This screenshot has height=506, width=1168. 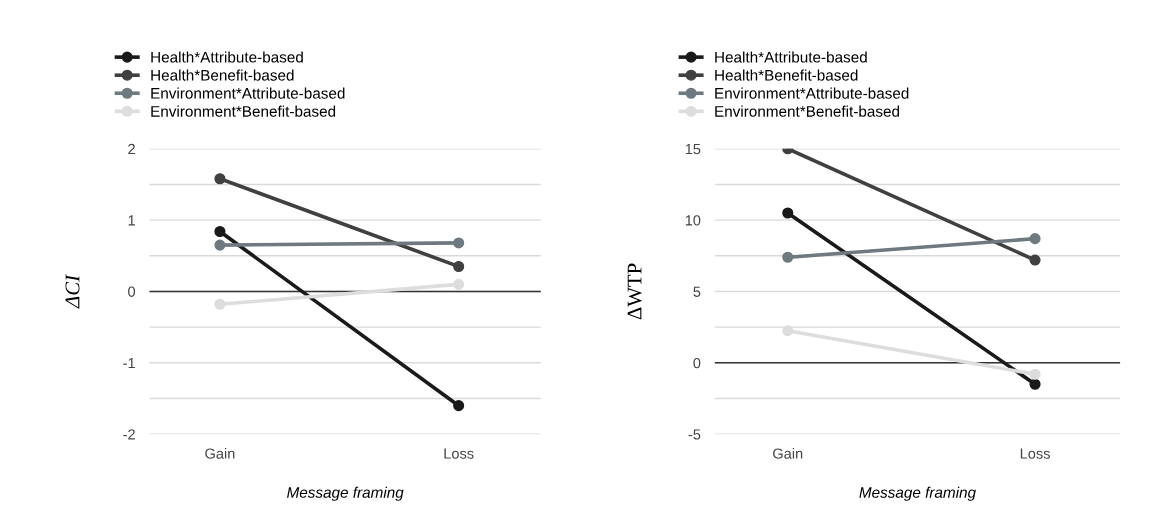 What do you see at coordinates (697, 291) in the screenshot?
I see `y-tick-label: 5` at bounding box center [697, 291].